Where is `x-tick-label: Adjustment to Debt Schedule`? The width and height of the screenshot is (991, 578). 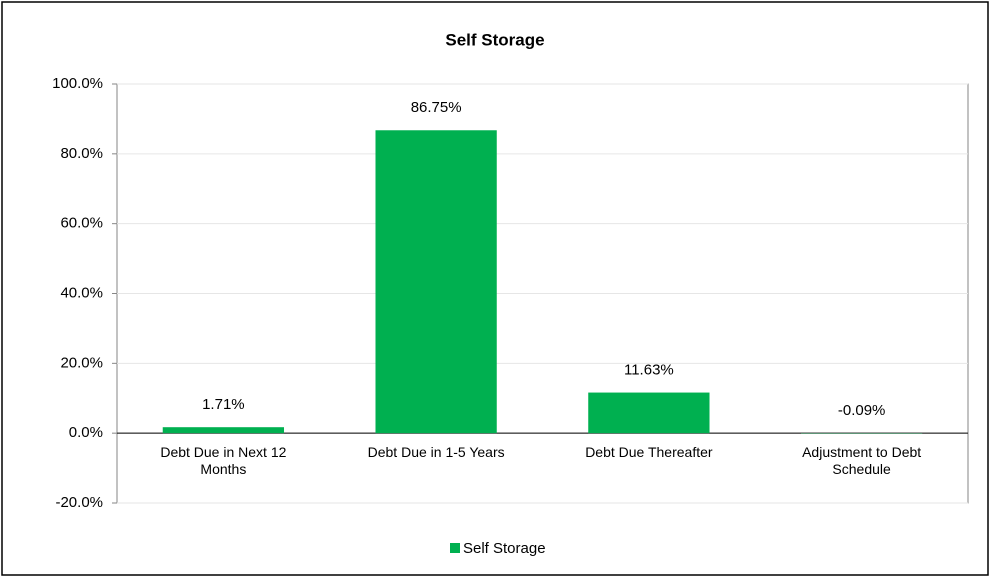
x-tick-label: Adjustment to Debt Schedule is located at coordinates (862, 461).